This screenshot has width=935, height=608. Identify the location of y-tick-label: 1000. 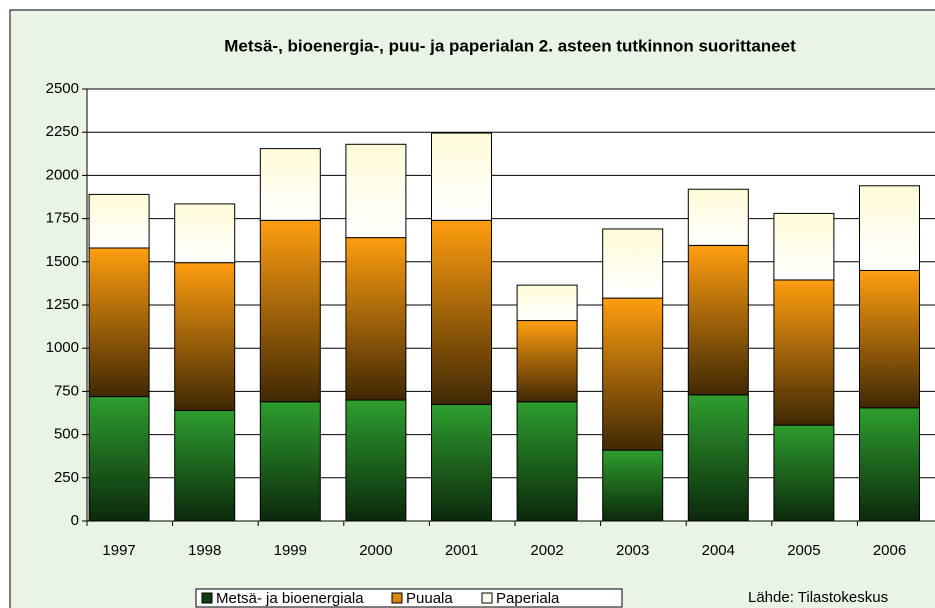
(62, 347).